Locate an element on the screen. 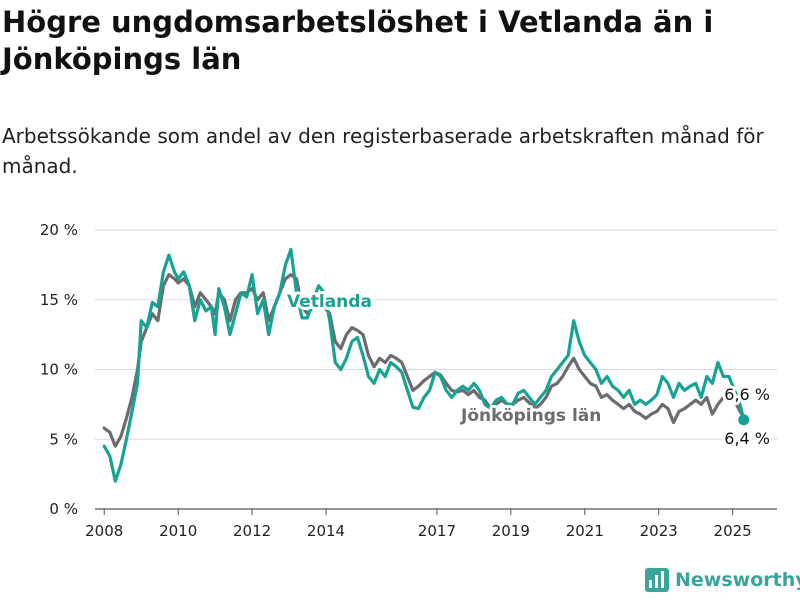 The height and width of the screenshot is (600, 800). vetlanda-end-value: 6,4 % is located at coordinates (747, 438).